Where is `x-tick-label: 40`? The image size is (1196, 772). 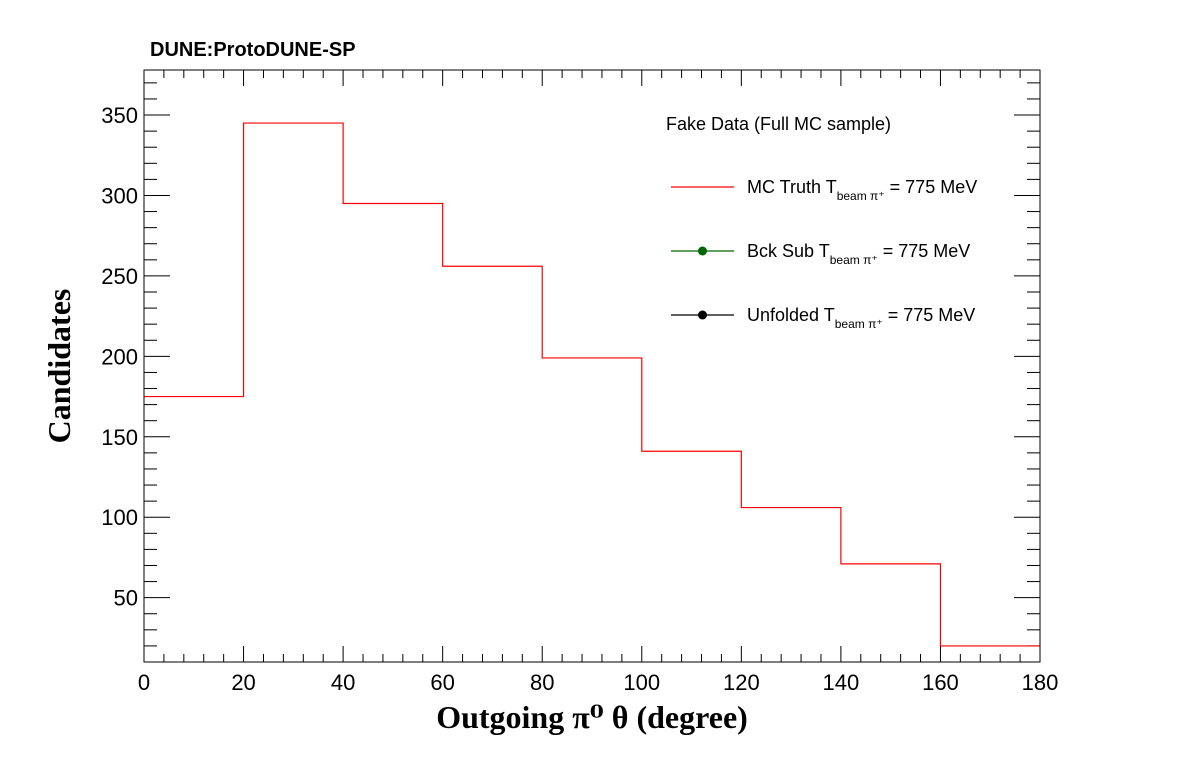
x-tick-label: 40 is located at coordinates (343, 682).